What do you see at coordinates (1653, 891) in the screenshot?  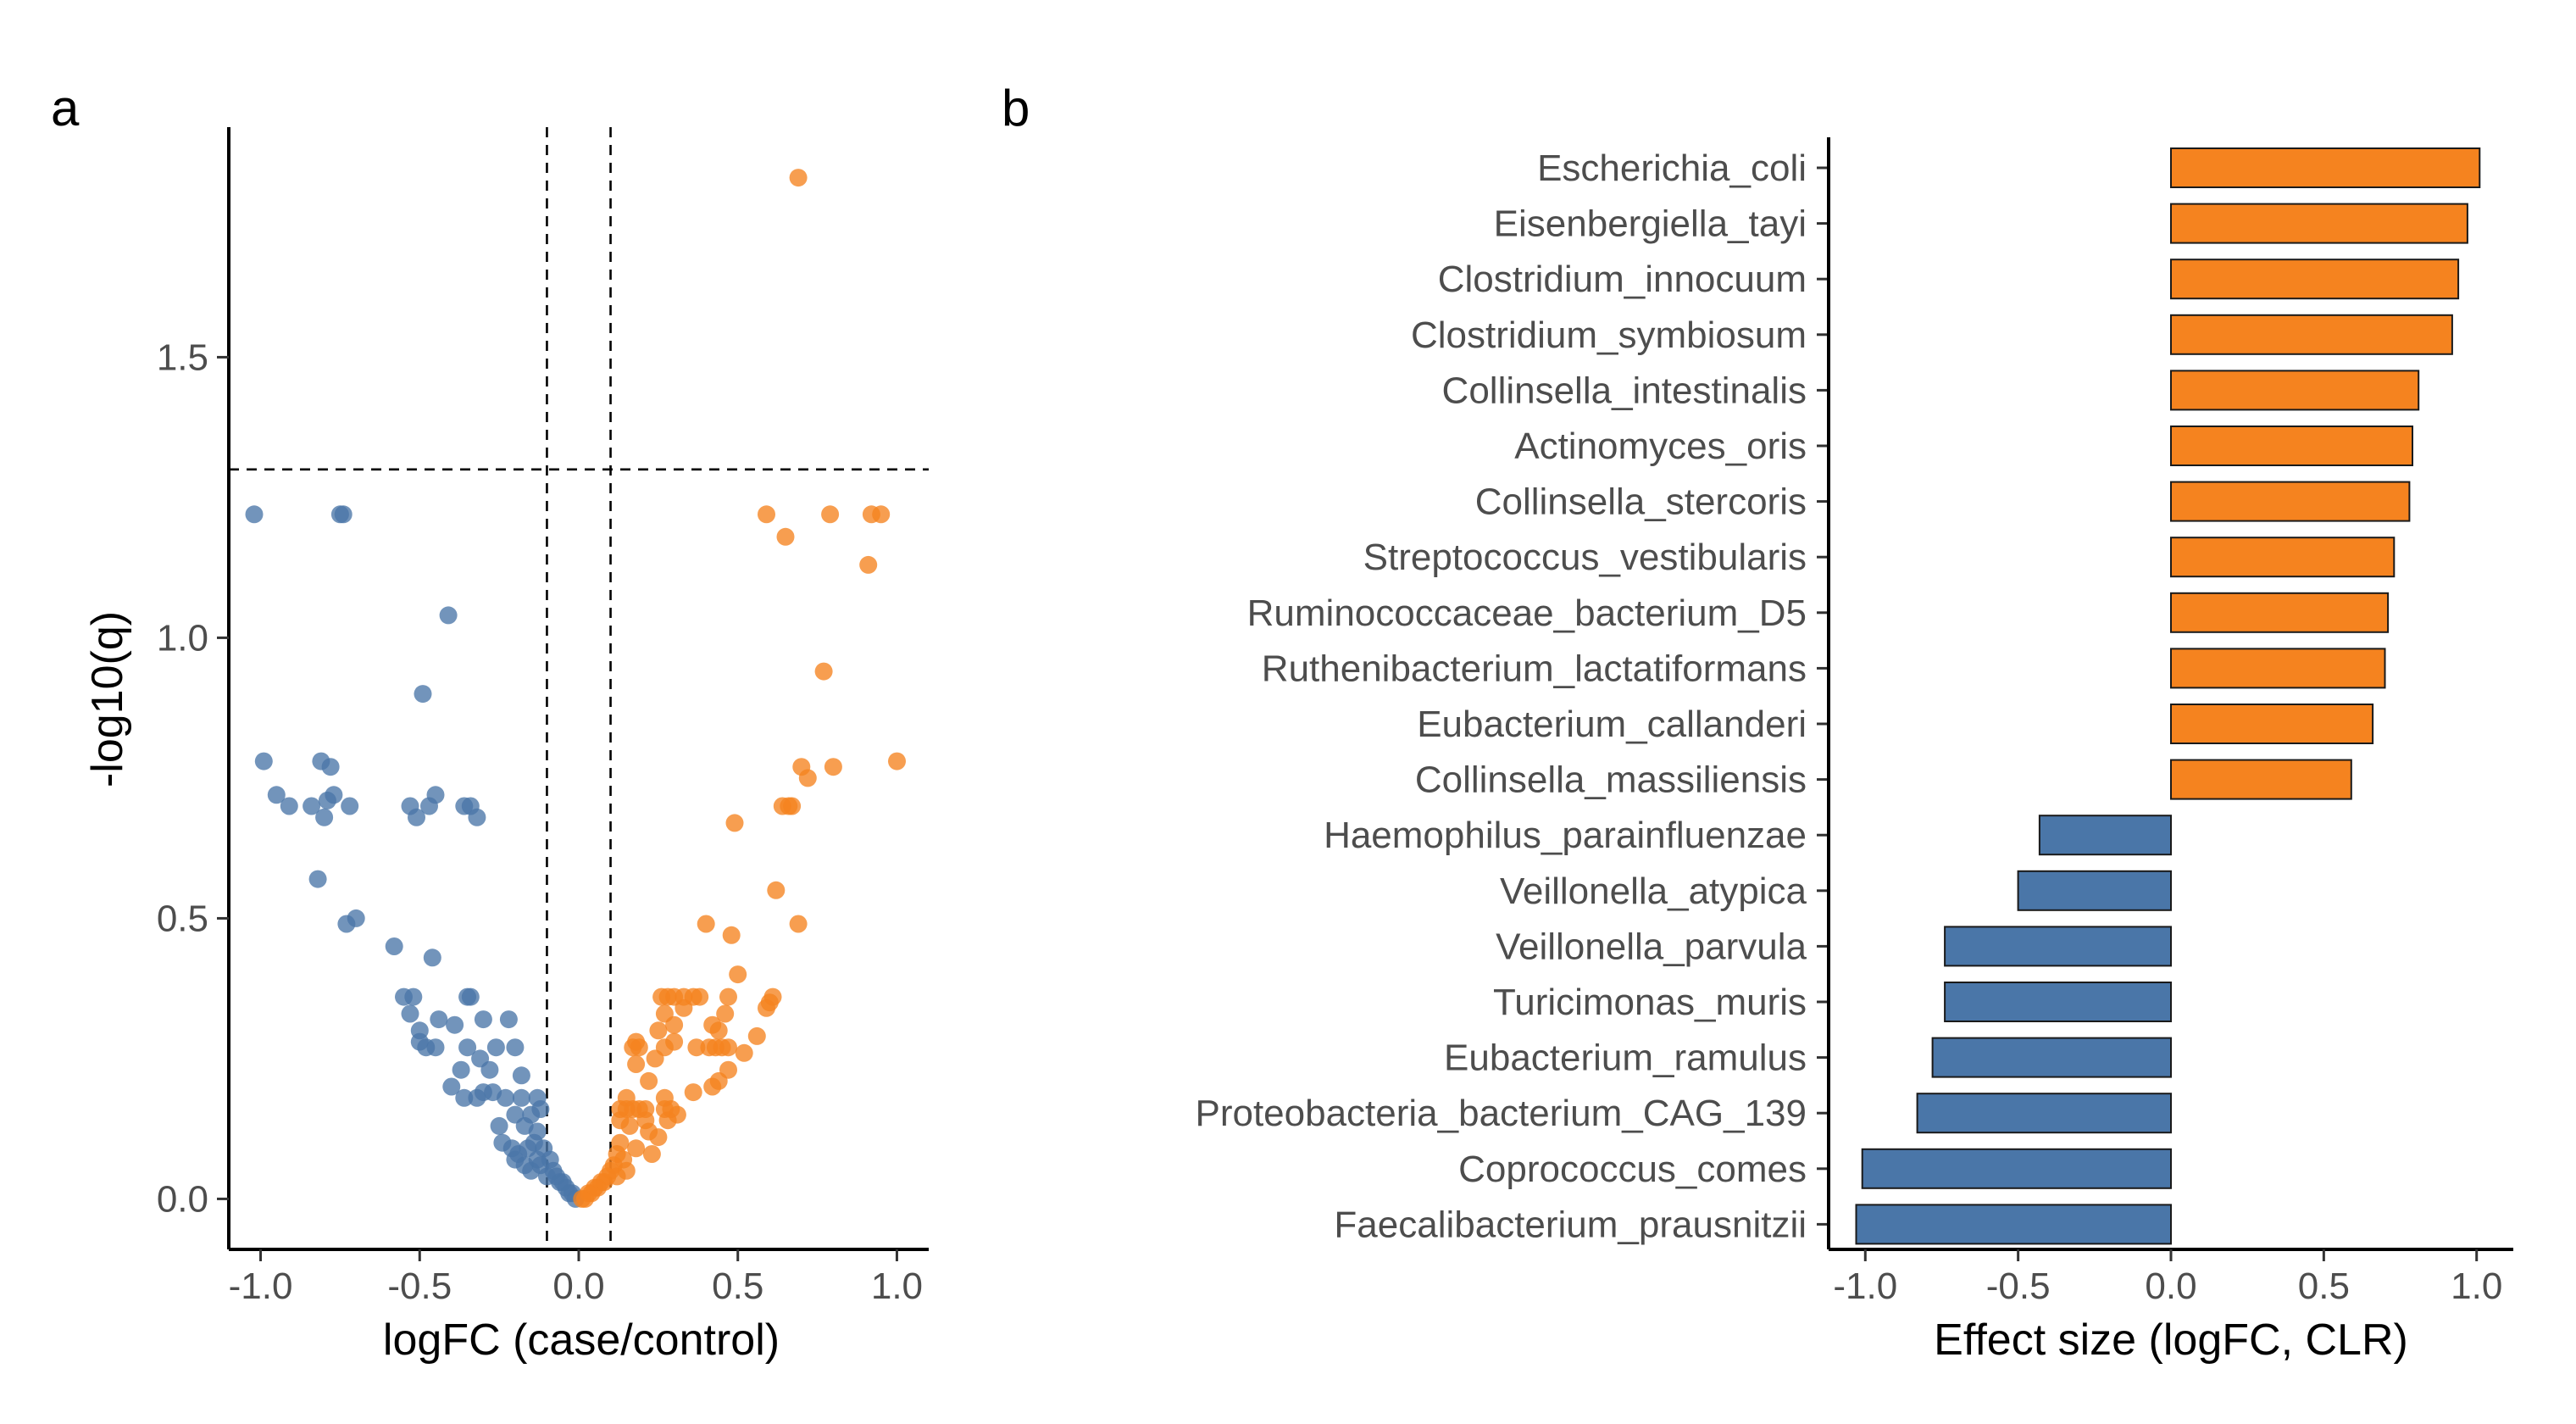 I see `species-label: Veillonella_atypica` at bounding box center [1653, 891].